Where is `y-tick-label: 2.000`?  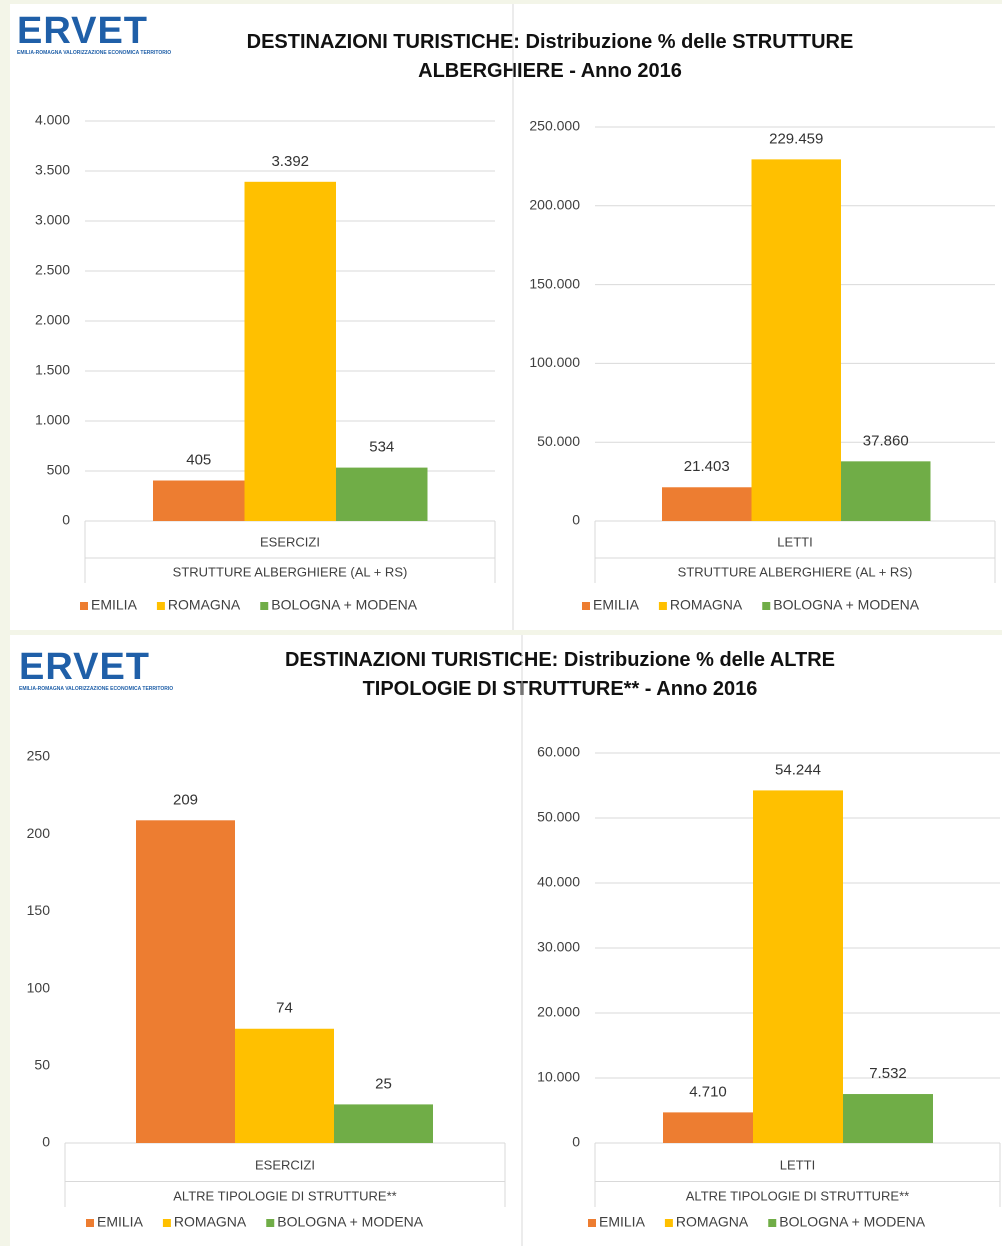
y-tick-label: 2.000 is located at coordinates (52, 320).